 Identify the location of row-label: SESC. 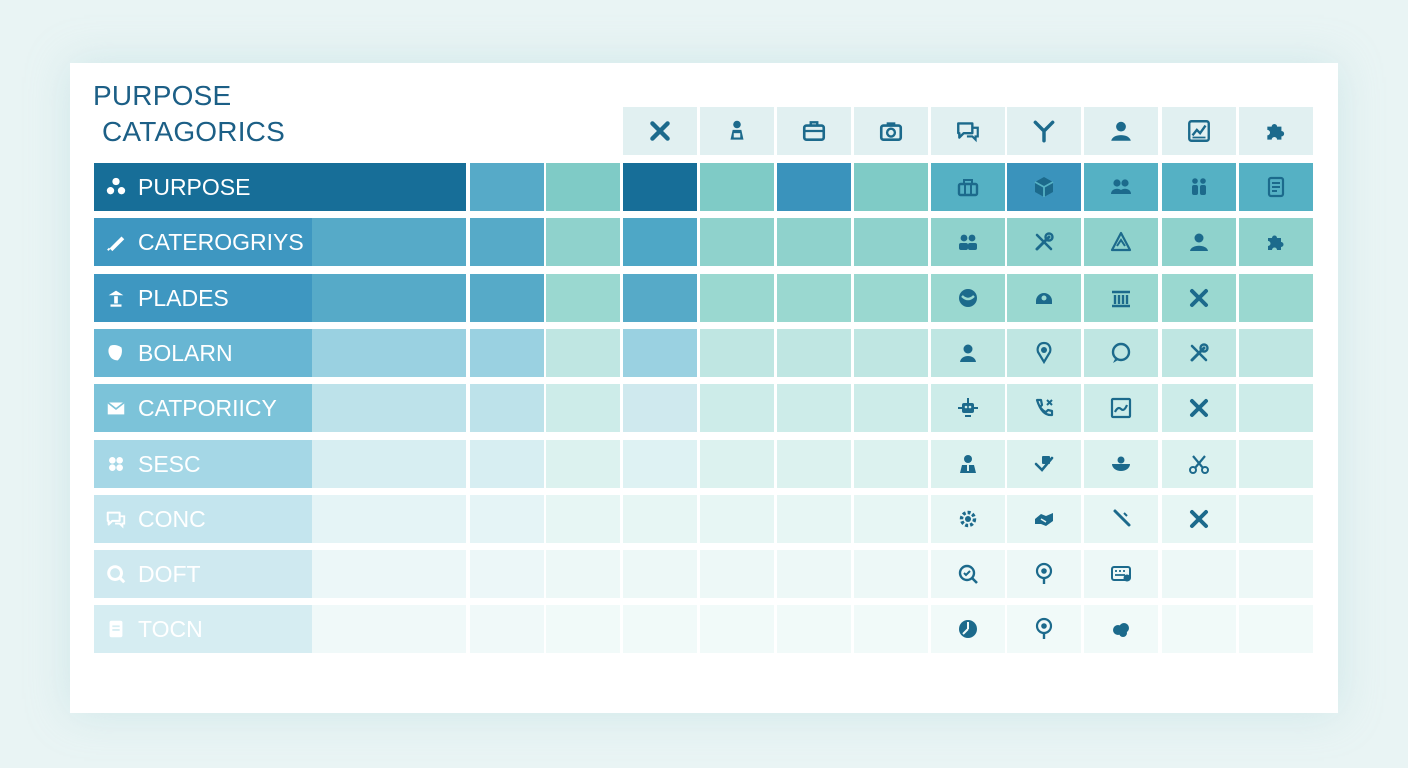
(280, 464).